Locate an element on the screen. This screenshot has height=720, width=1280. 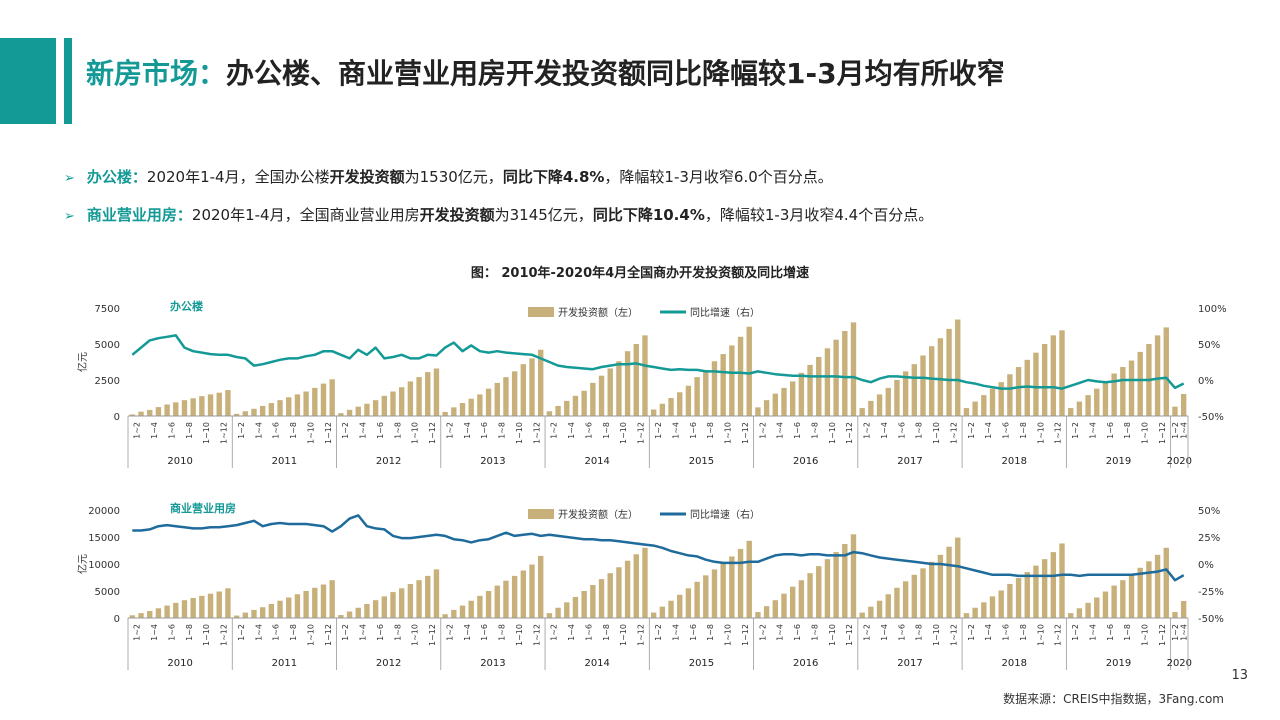
bullet-key: 商业营业用房： is located at coordinates (139, 215).